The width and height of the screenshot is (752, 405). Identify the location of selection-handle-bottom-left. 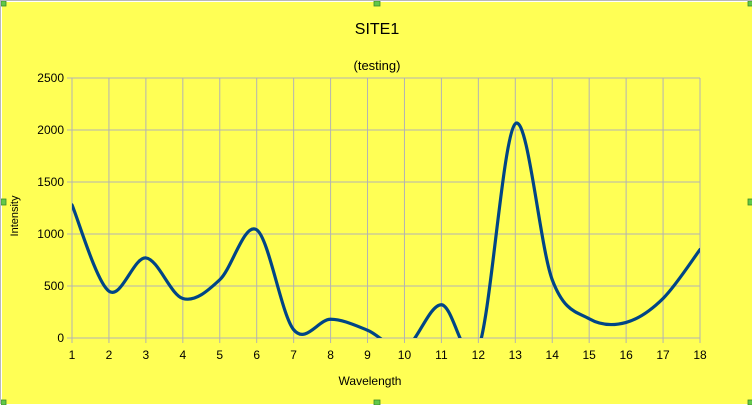
(4, 402).